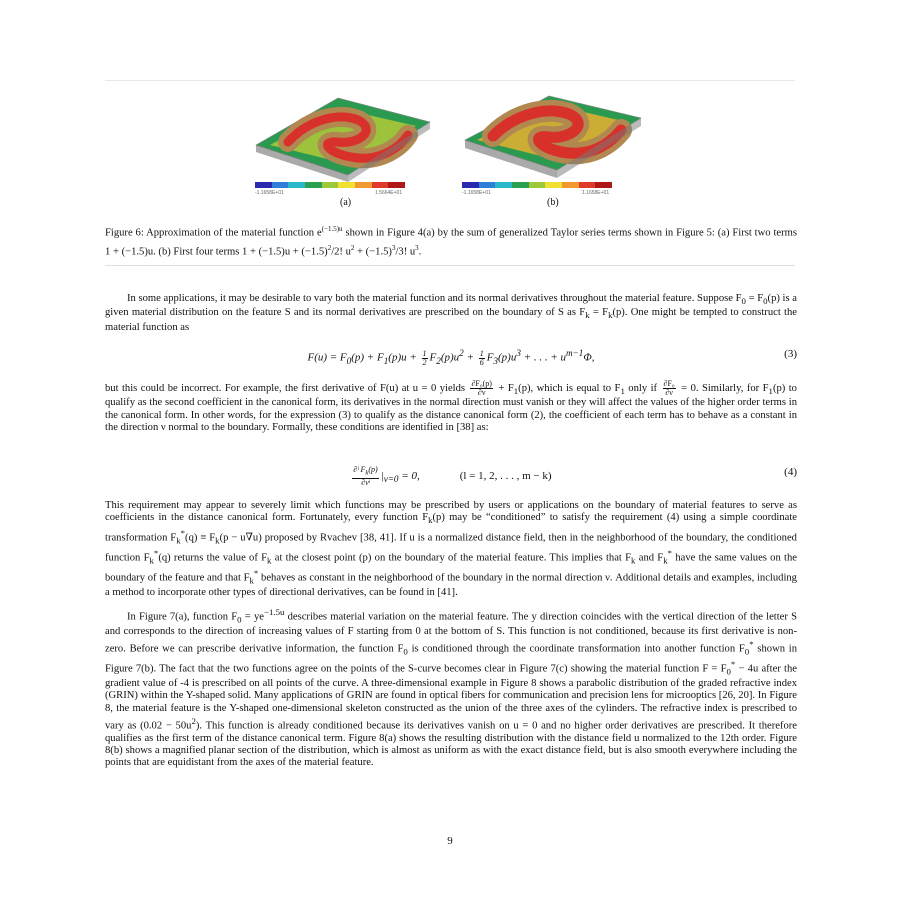 This screenshot has height=900, width=900. I want to click on section-separator, so click(450, 265).